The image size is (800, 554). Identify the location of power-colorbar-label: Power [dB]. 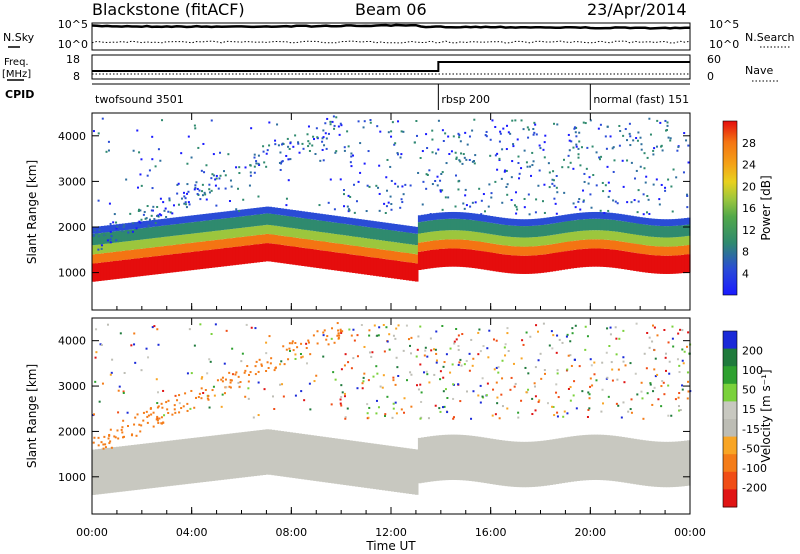
(766, 207).